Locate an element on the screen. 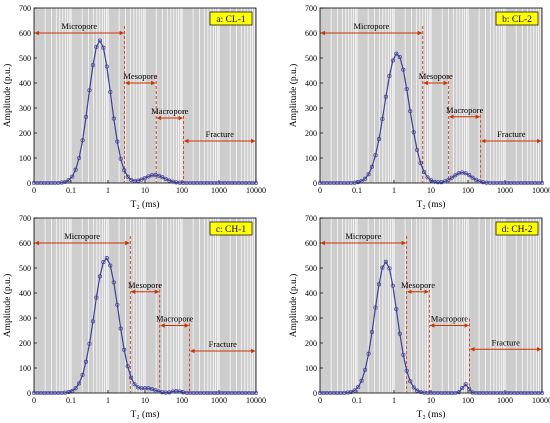 This screenshot has height=423, width=550. x-tick-label: 0.1 is located at coordinates (71, 400).